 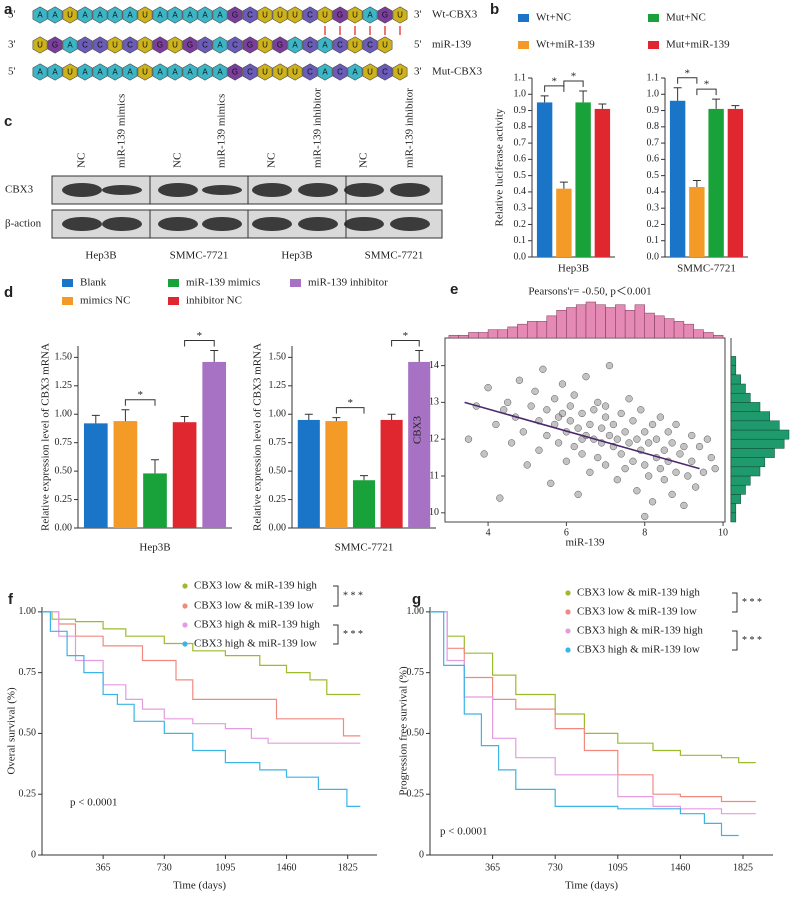 I want to click on y-tick-label: 0.4, so click(x=653, y=191).